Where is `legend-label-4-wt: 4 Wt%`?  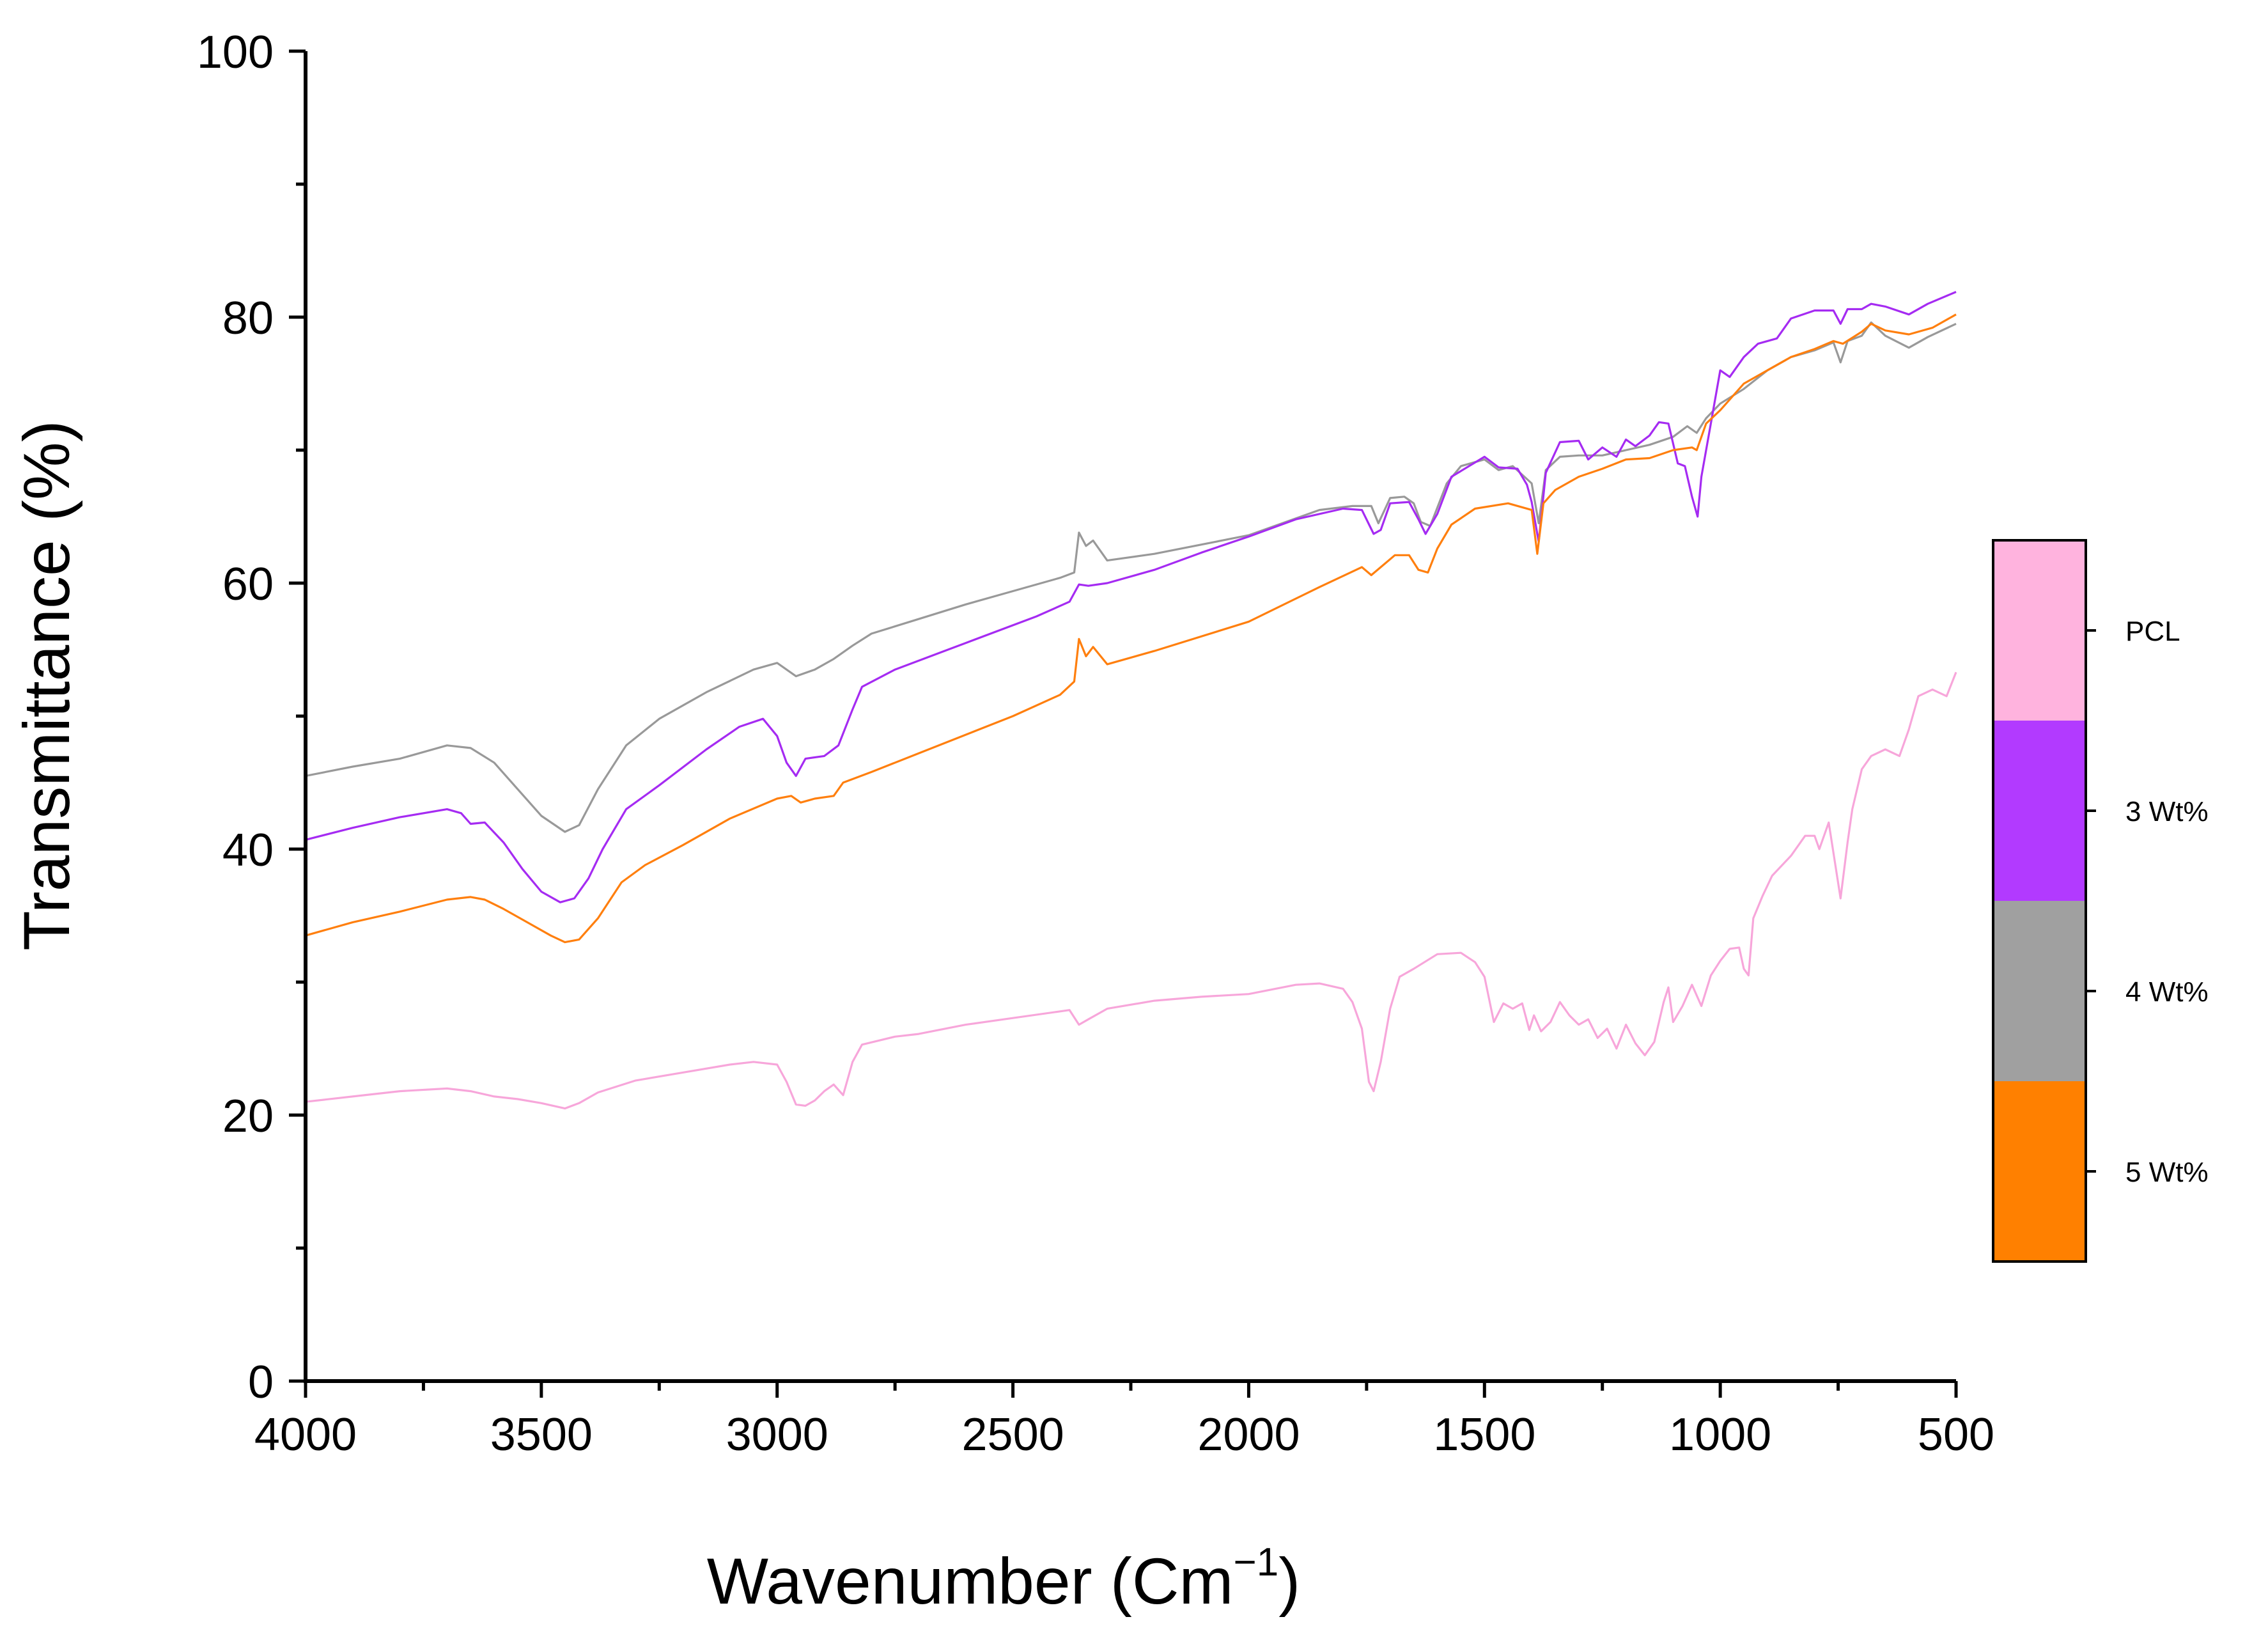
legend-label-4-wt: 4 Wt% is located at coordinates (2167, 992).